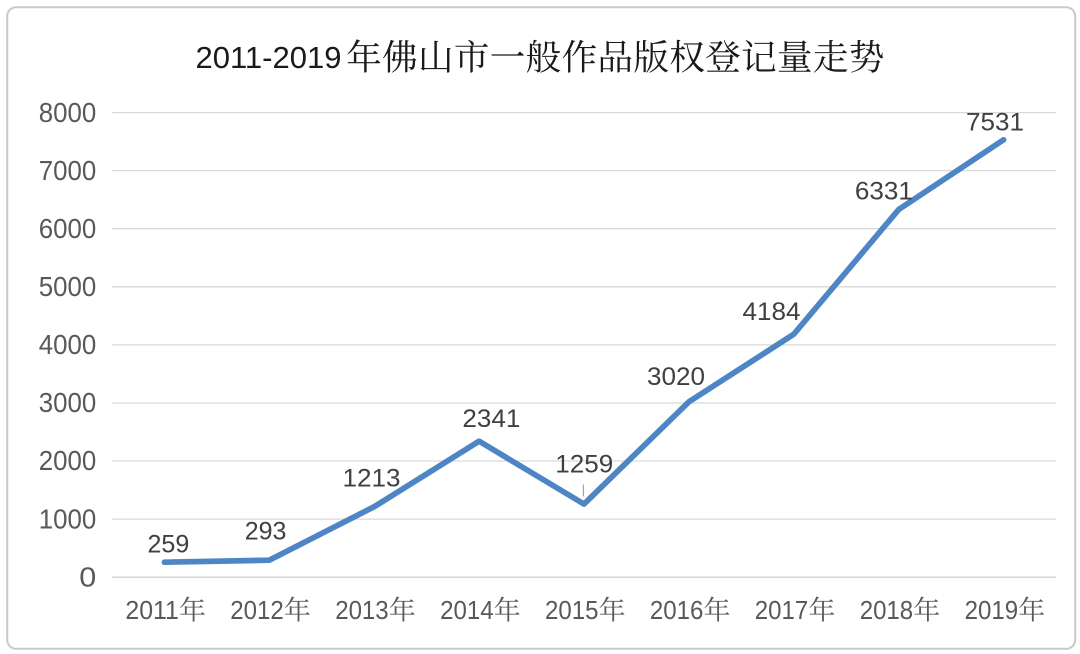 Image resolution: width=1080 pixels, height=654 pixels. Describe the element at coordinates (772, 312) in the screenshot. I see `svg-text: 4184` at that location.